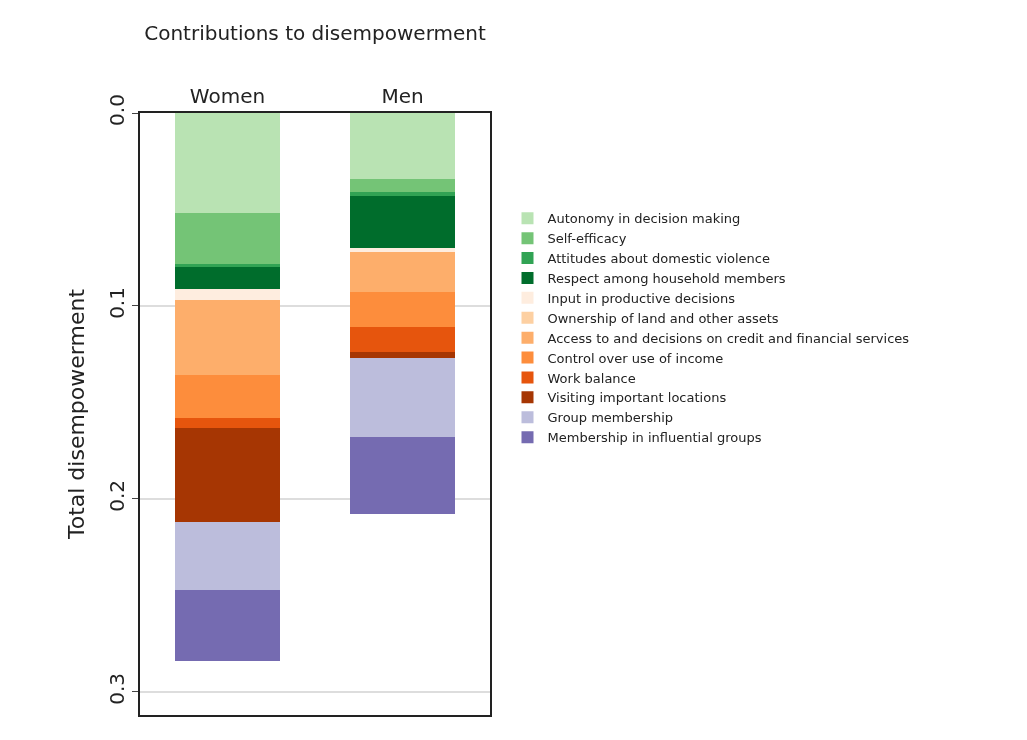 Image resolution: width=1027 pixels, height=740 pixels. What do you see at coordinates (663, 318) in the screenshot?
I see `legend-label: Ownership of land and other assets` at bounding box center [663, 318].